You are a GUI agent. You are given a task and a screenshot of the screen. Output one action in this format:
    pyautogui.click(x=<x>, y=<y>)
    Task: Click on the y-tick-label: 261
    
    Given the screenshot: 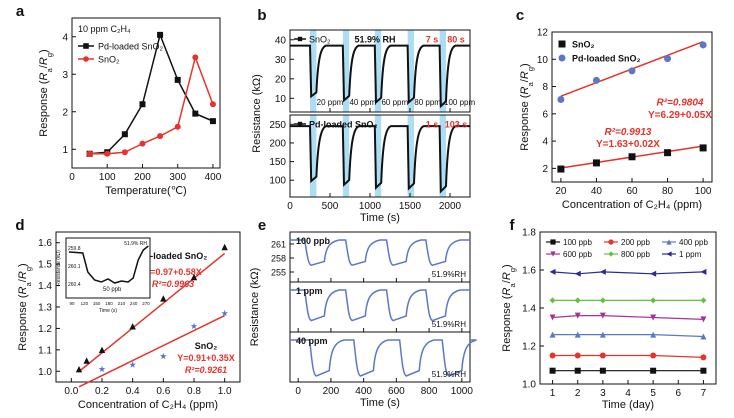 What is the action you would take?
    pyautogui.click(x=278, y=245)
    